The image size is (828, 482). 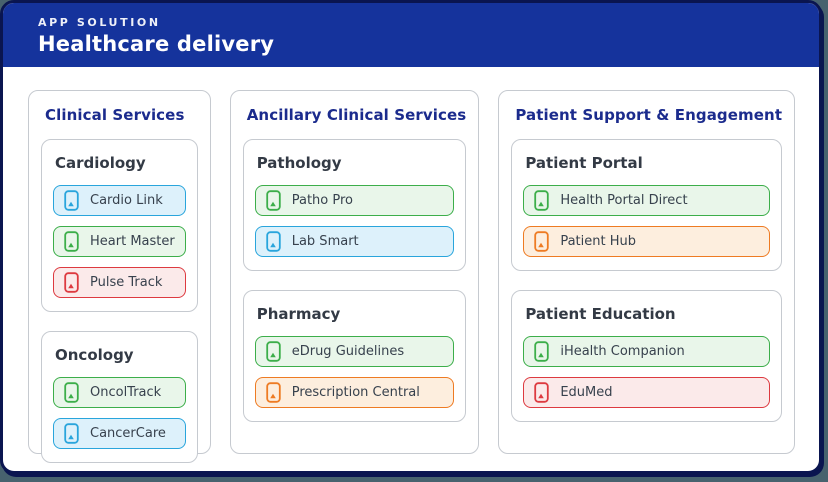 What do you see at coordinates (126, 200) in the screenshot?
I see `app-label: Cardio Link` at bounding box center [126, 200].